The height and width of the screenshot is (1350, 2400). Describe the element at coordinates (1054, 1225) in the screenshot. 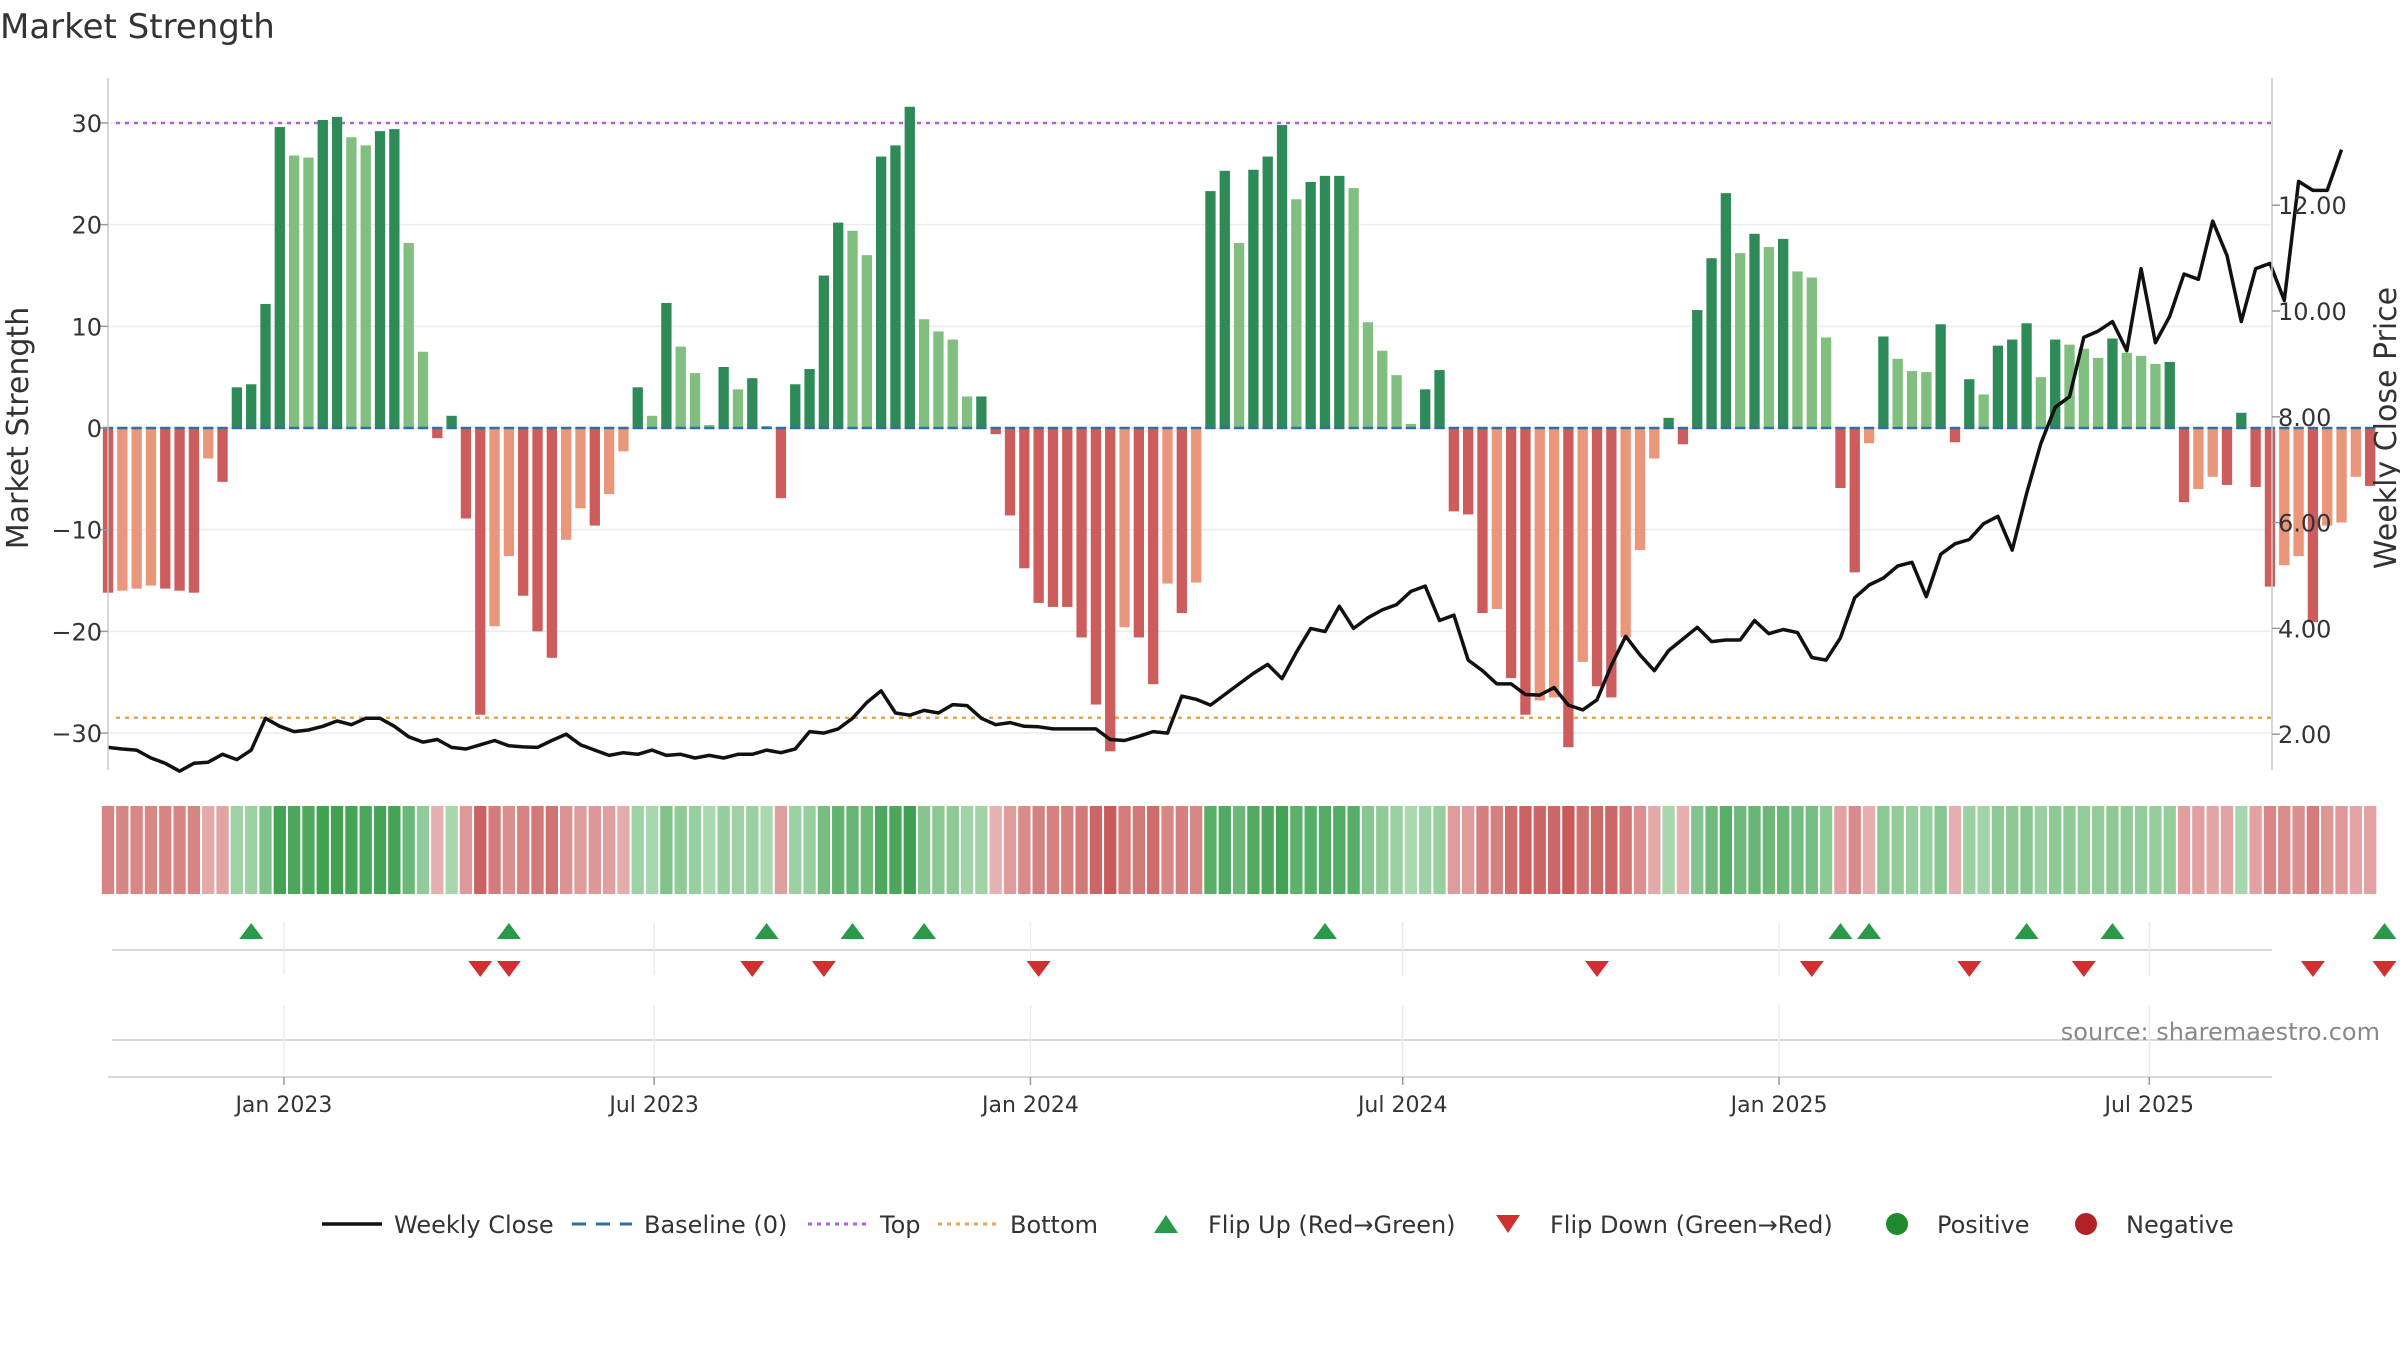

I see `legend-label: Bottom` at that location.